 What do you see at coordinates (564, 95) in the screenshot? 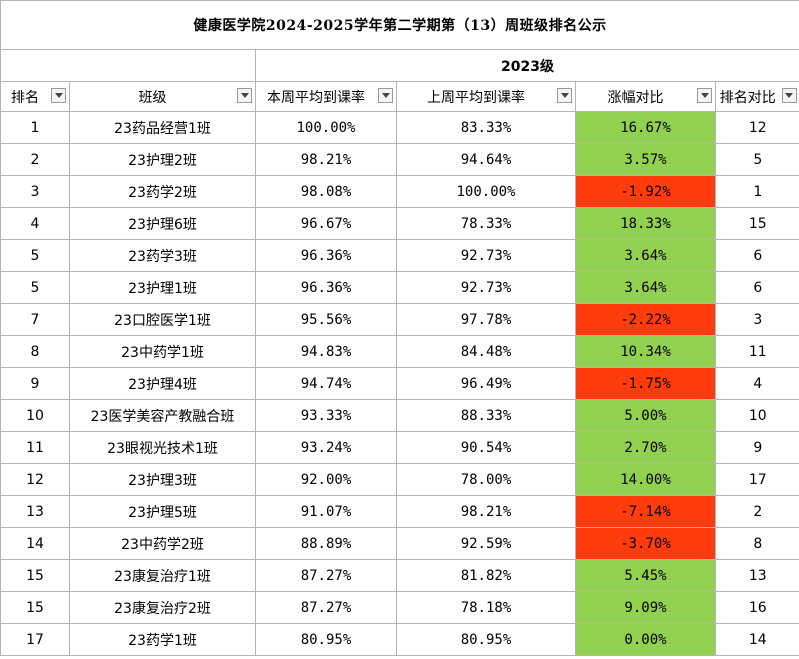
I see `filter-dropdown-last-week` at bounding box center [564, 95].